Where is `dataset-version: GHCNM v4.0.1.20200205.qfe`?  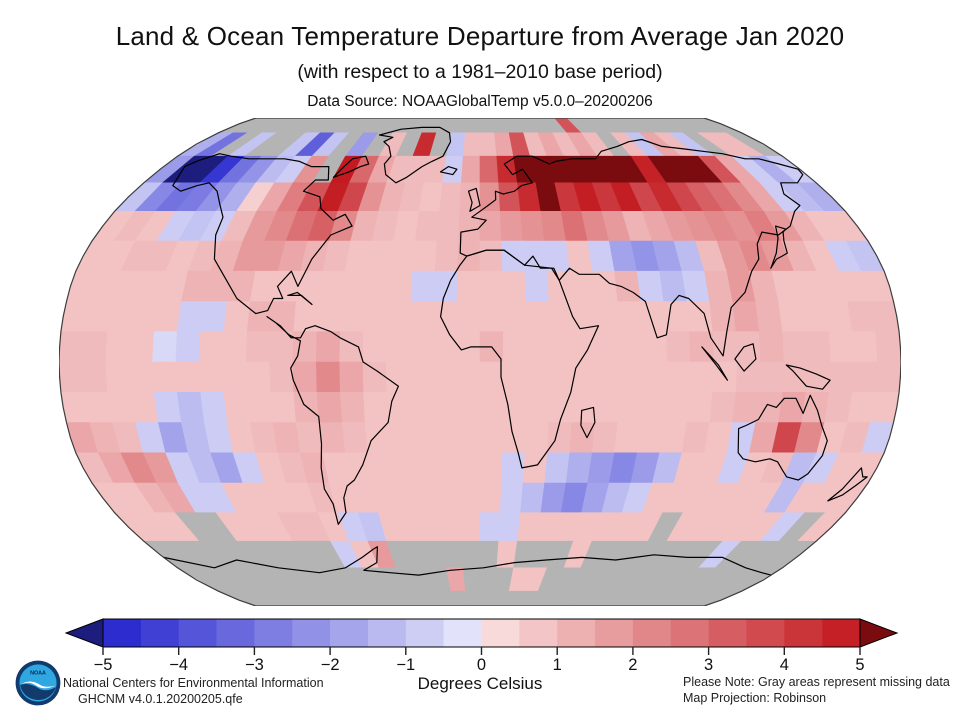 dataset-version: GHCNM v4.0.1.20200205.qfe is located at coordinates (160, 698).